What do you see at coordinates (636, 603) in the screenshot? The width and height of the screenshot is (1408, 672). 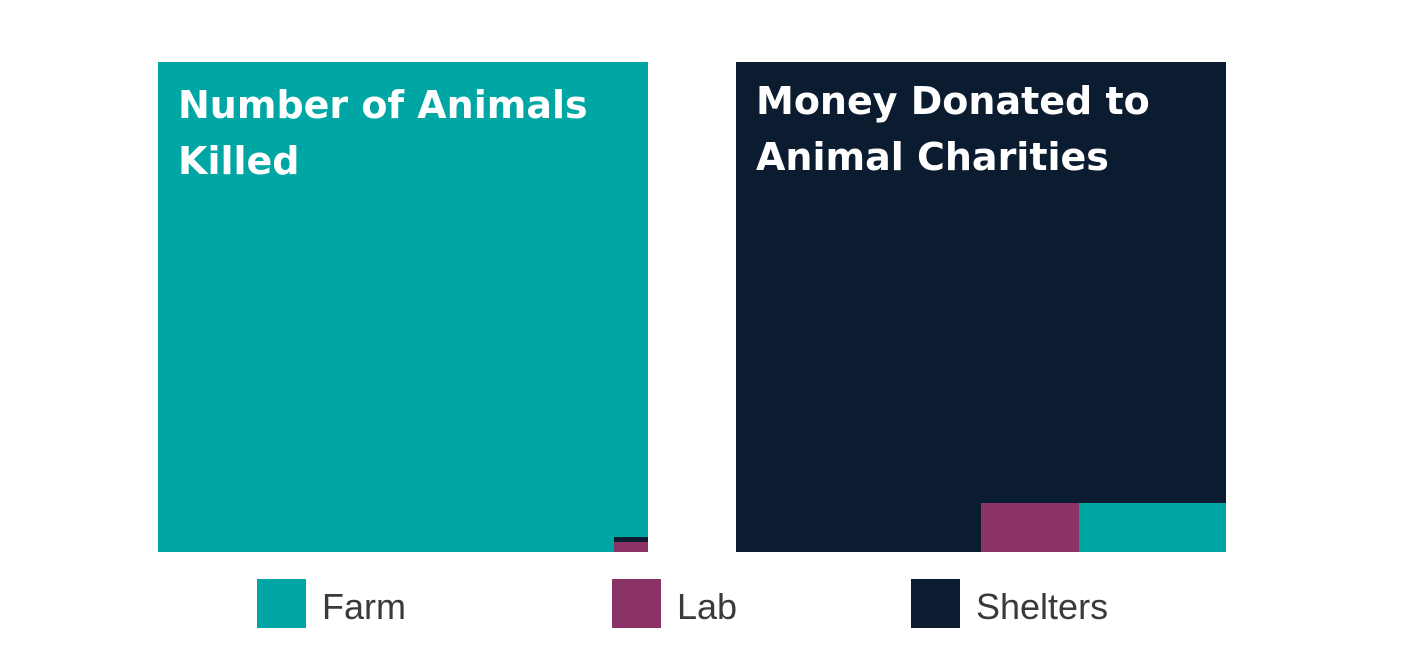 I see `legend-swatch-lab` at bounding box center [636, 603].